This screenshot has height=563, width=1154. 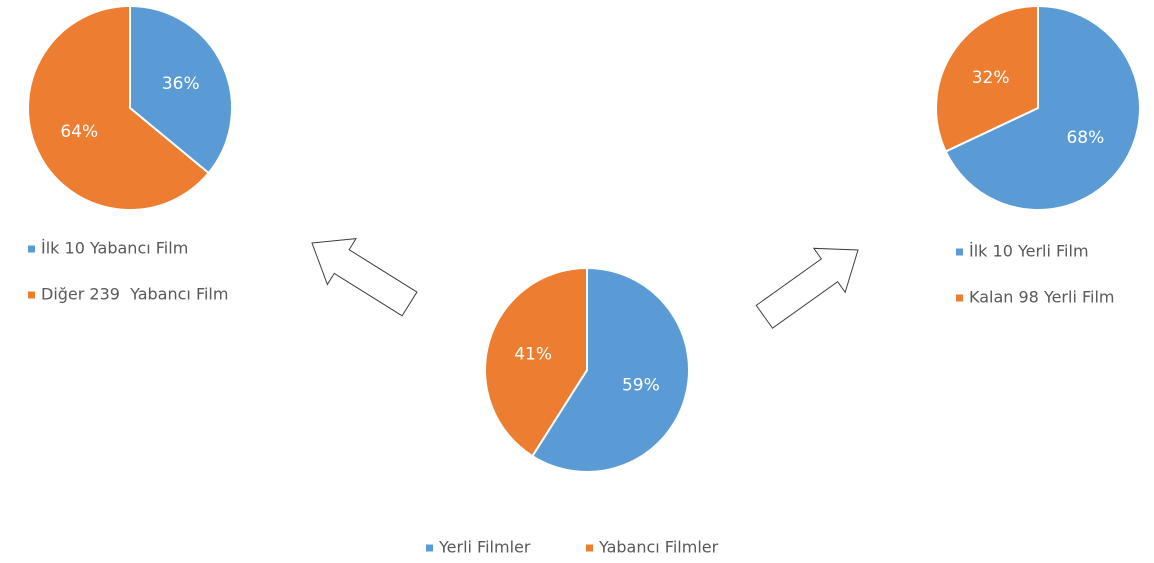 What do you see at coordinates (641, 386) in the screenshot?
I see `data-label: 59%` at bounding box center [641, 386].